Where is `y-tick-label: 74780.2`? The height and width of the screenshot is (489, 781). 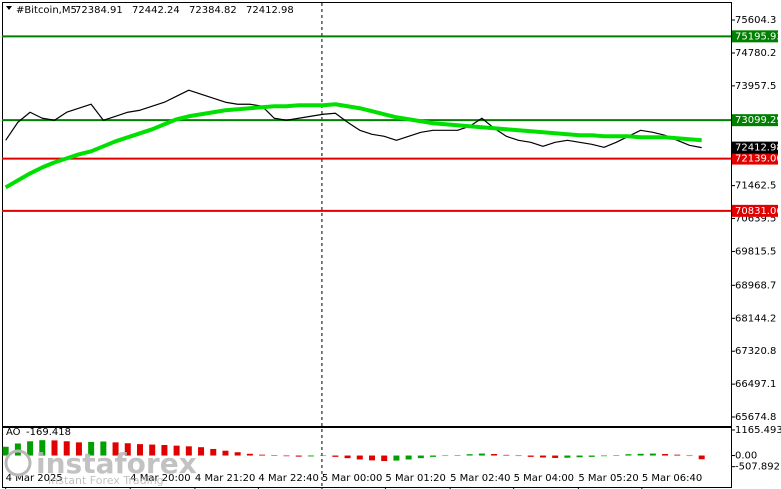 y-tick-label: 74780.2 is located at coordinates (755, 53).